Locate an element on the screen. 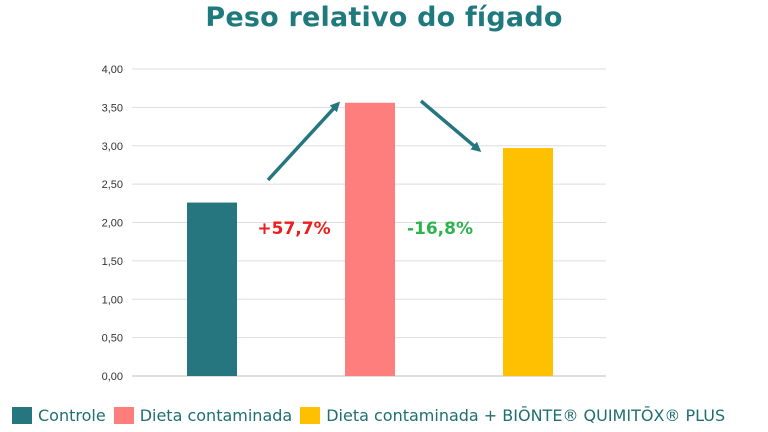 This screenshot has height=432, width=768. chart-title: Peso relativo do fígado is located at coordinates (384, 17).